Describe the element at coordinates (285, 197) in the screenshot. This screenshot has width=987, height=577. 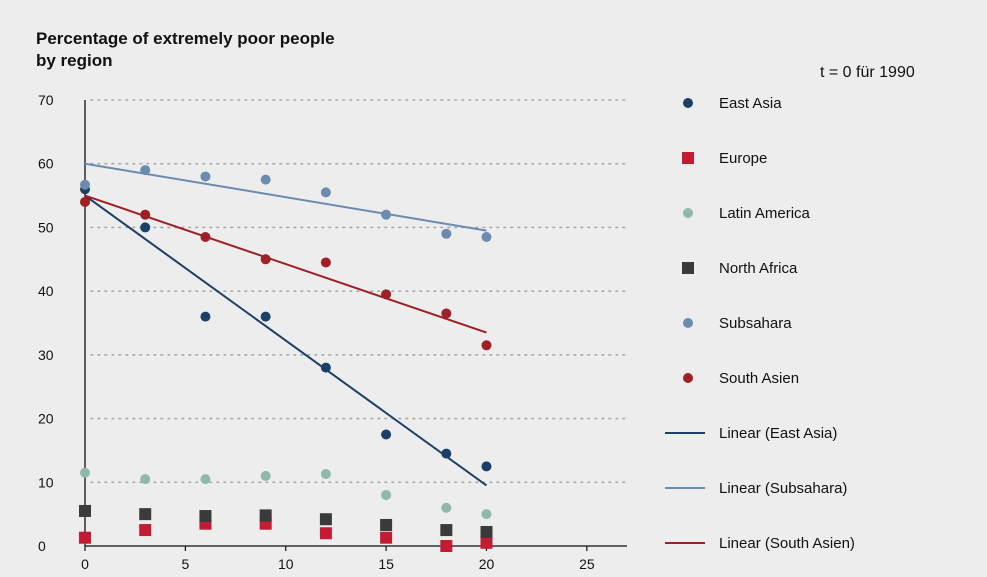
I see `trend-line-linear-subsahara` at that location.